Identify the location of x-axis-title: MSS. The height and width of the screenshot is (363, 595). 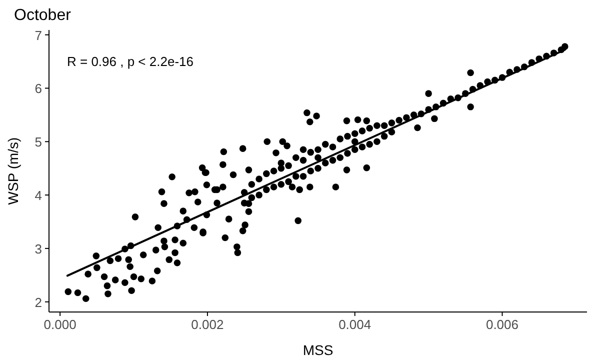
(318, 350).